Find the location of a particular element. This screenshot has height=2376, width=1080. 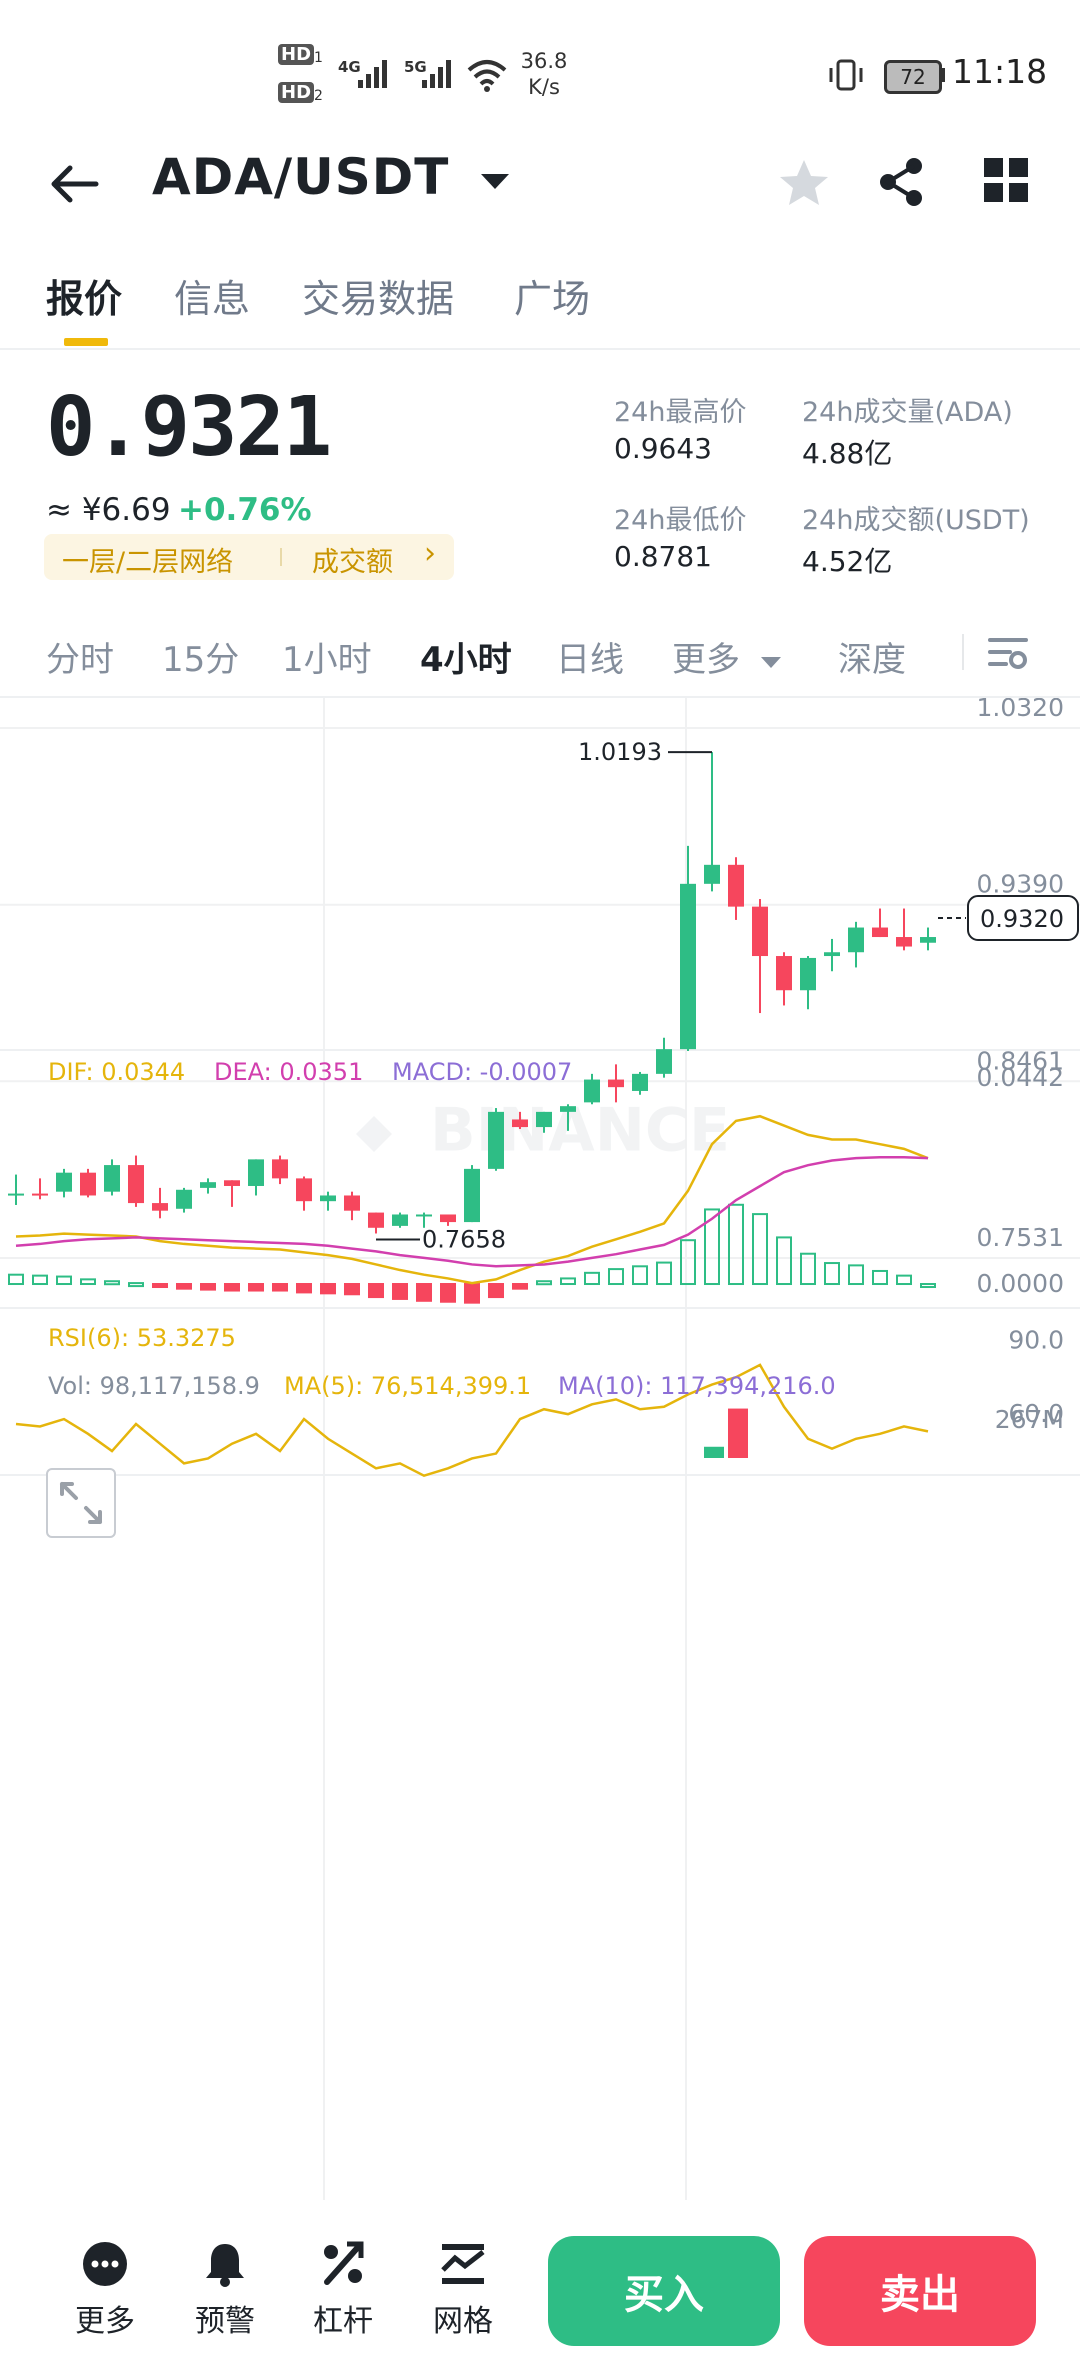

hd2-sub: 2 is located at coordinates (318, 96).